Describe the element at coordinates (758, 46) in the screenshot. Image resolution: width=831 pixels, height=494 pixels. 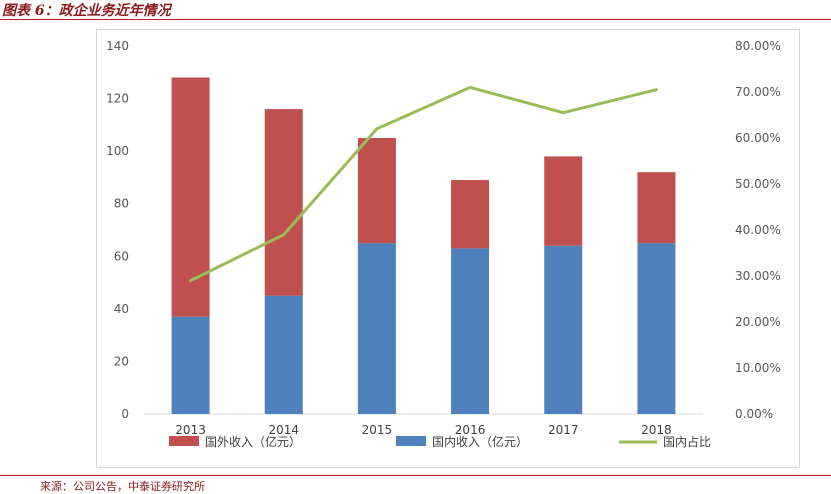
I see `right-axis-tick-label: 80.00%` at that location.